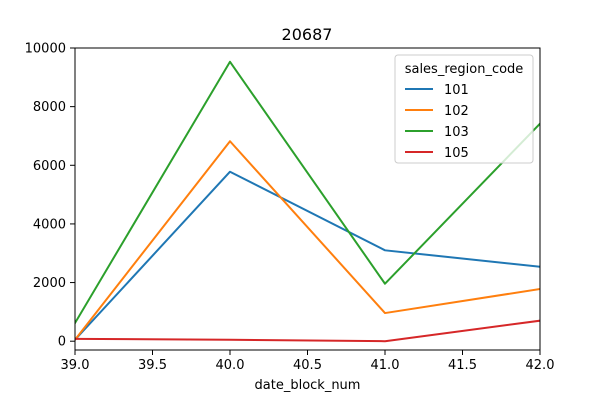 The height and width of the screenshot is (400, 600). Describe the element at coordinates (152, 365) in the screenshot. I see `x-tick-label: 39.5` at that location.